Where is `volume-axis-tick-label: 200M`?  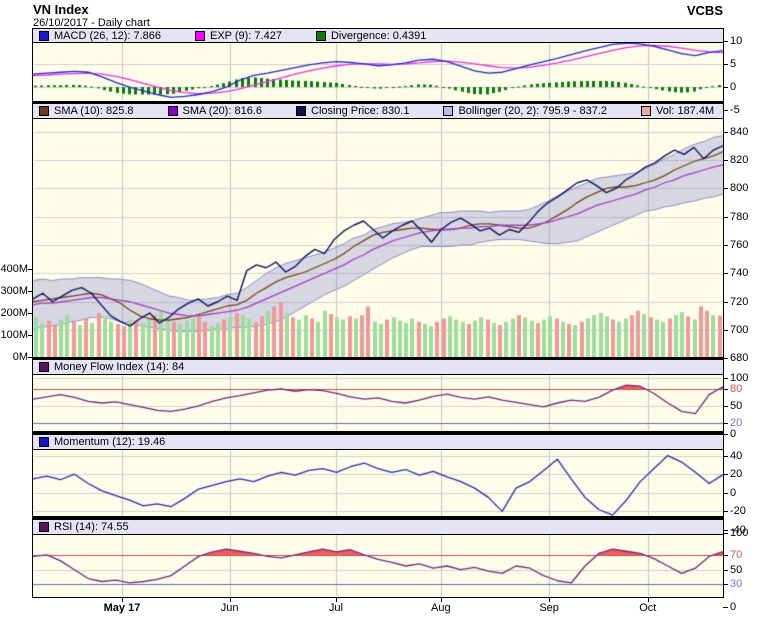 volume-axis-tick-label: 200M is located at coordinates (14, 313).